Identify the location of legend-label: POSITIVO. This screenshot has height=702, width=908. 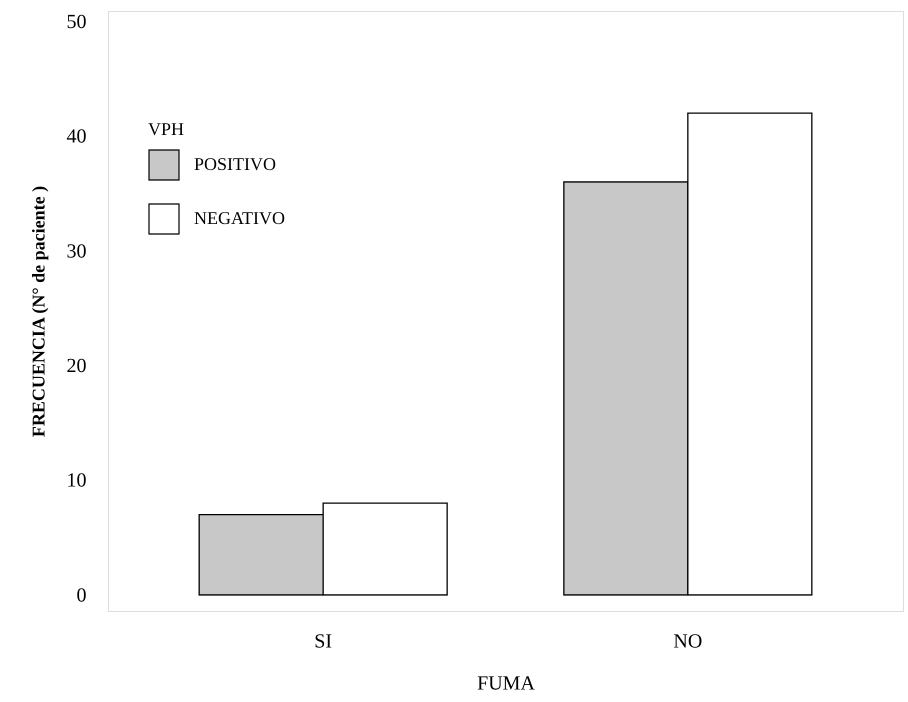
(235, 164).